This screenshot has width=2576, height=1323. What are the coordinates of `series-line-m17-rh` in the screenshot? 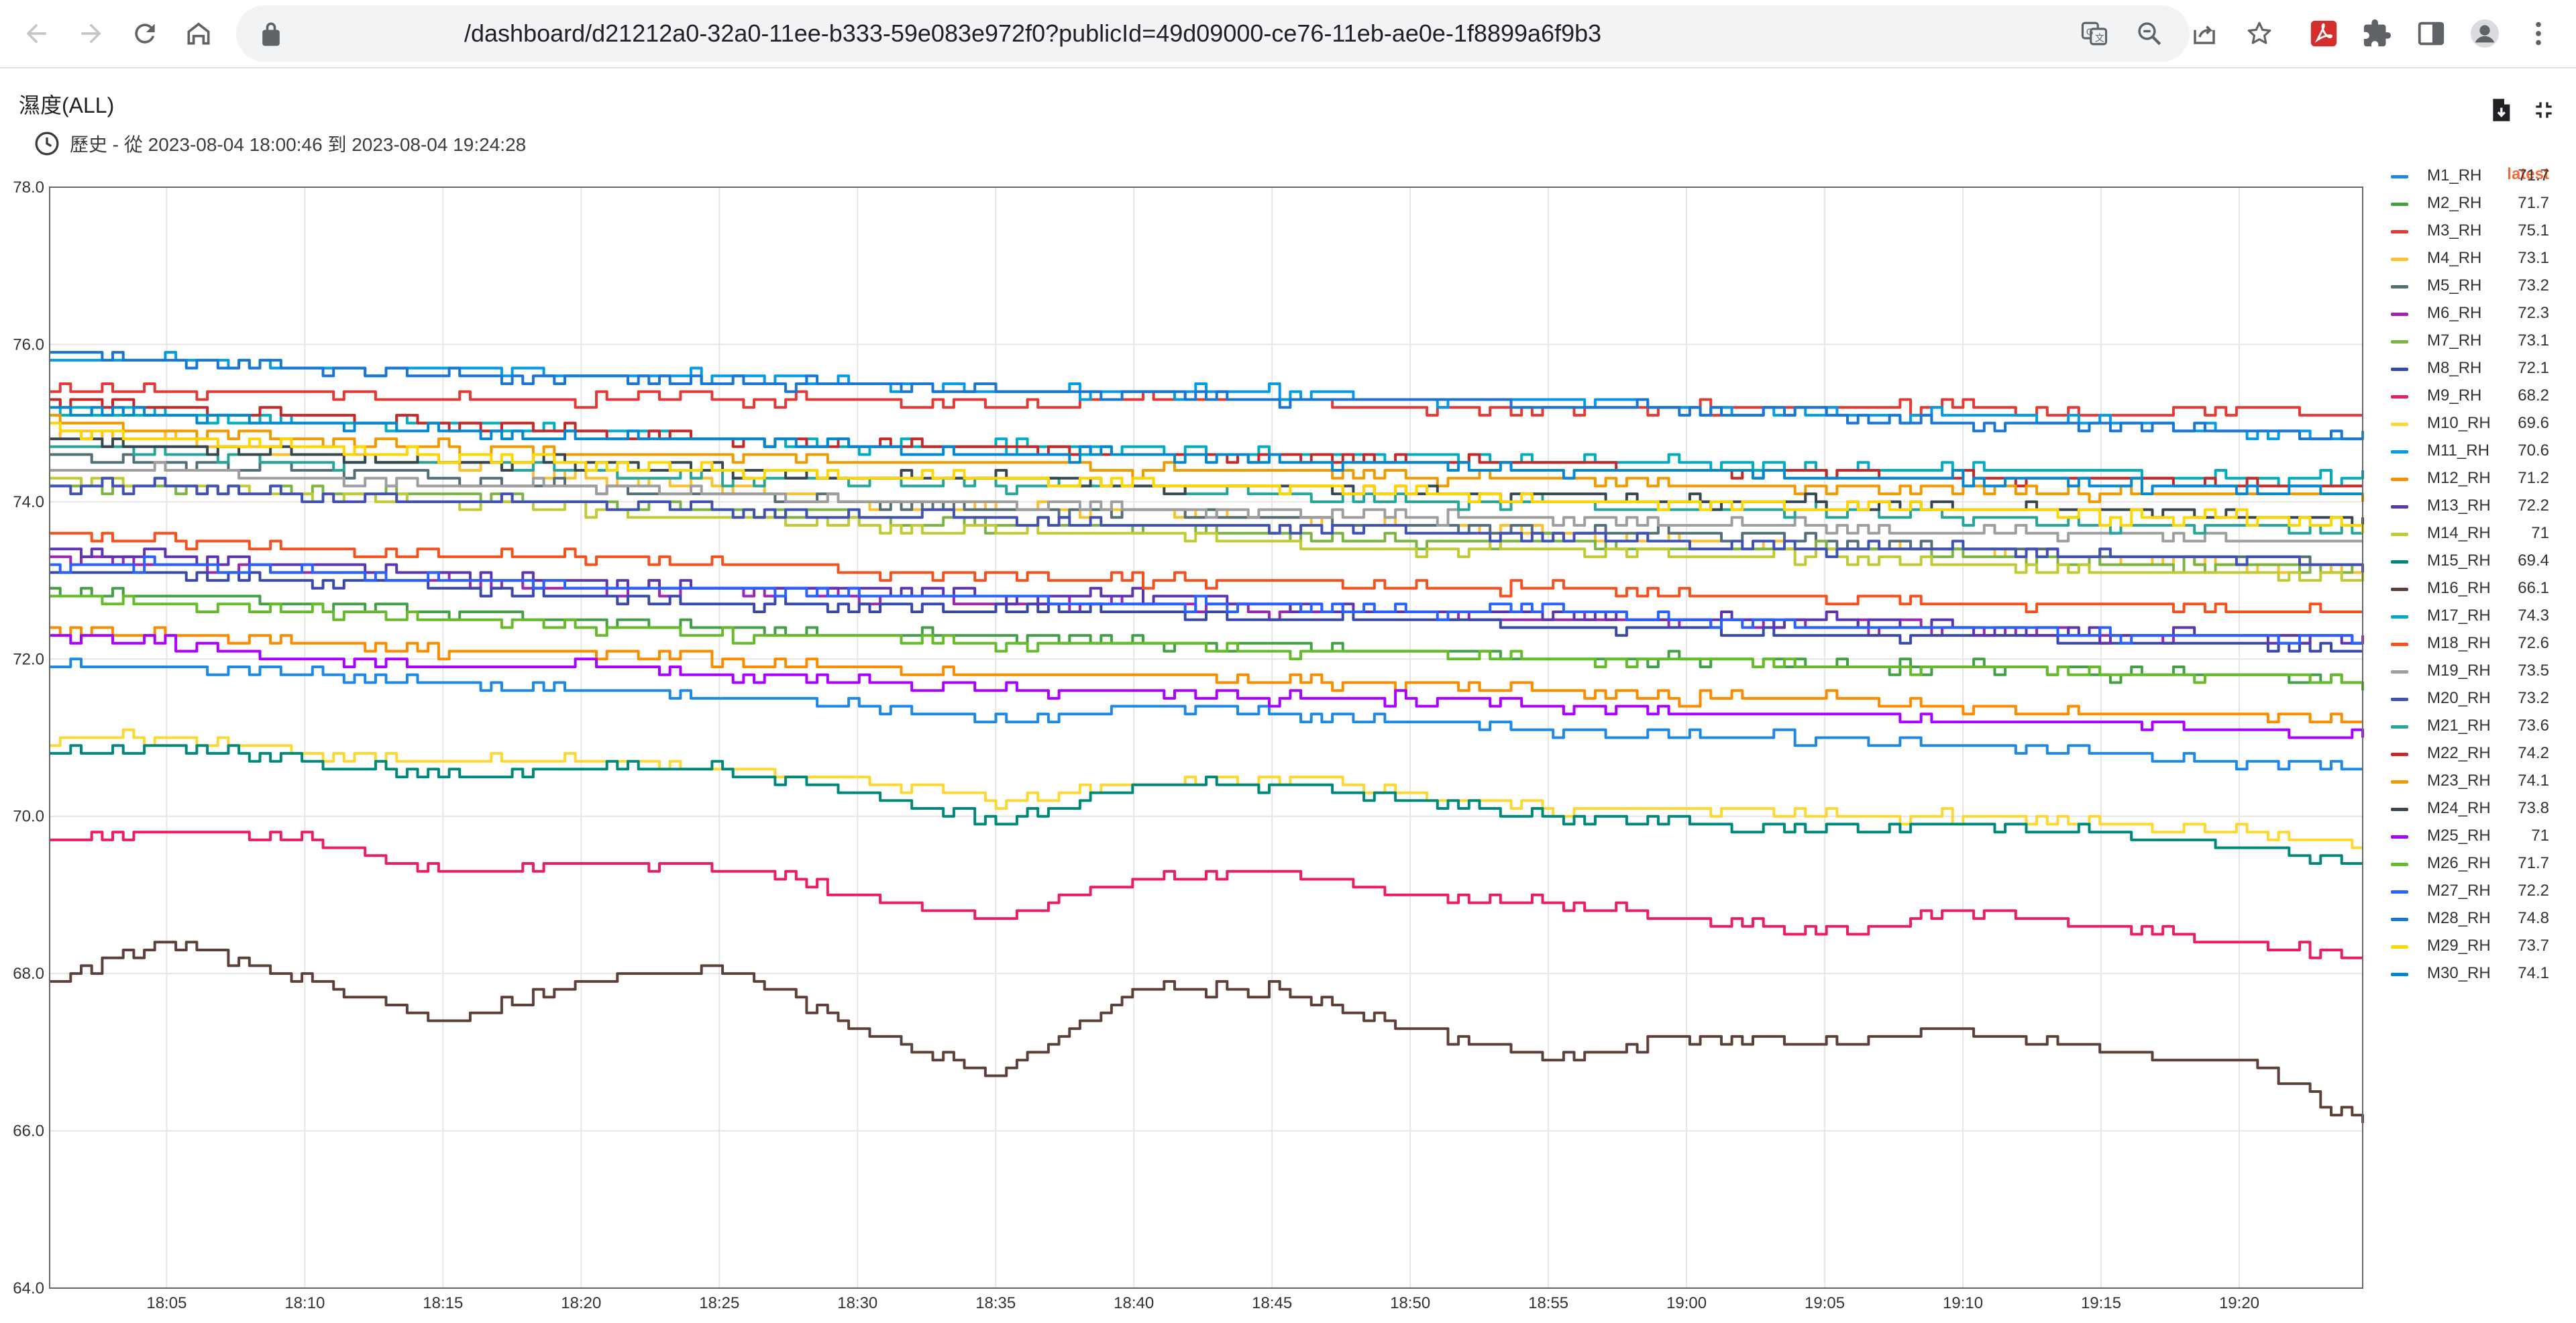 It's located at (1207, 443).